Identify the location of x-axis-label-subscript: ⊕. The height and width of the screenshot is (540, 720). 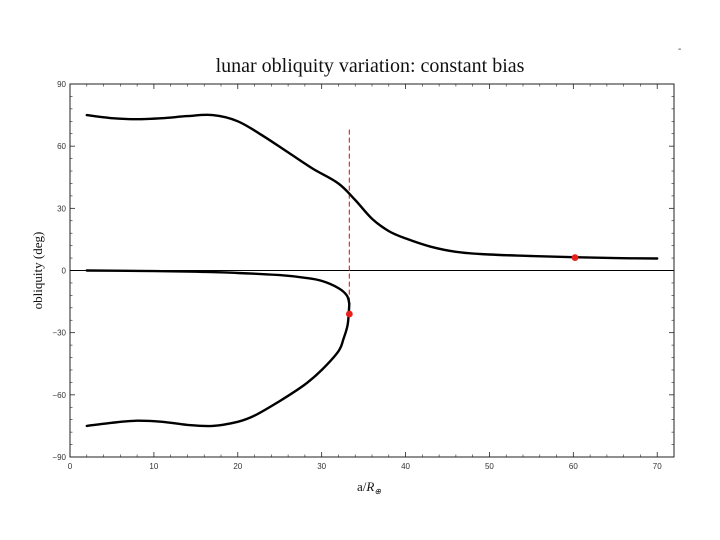
(377, 491).